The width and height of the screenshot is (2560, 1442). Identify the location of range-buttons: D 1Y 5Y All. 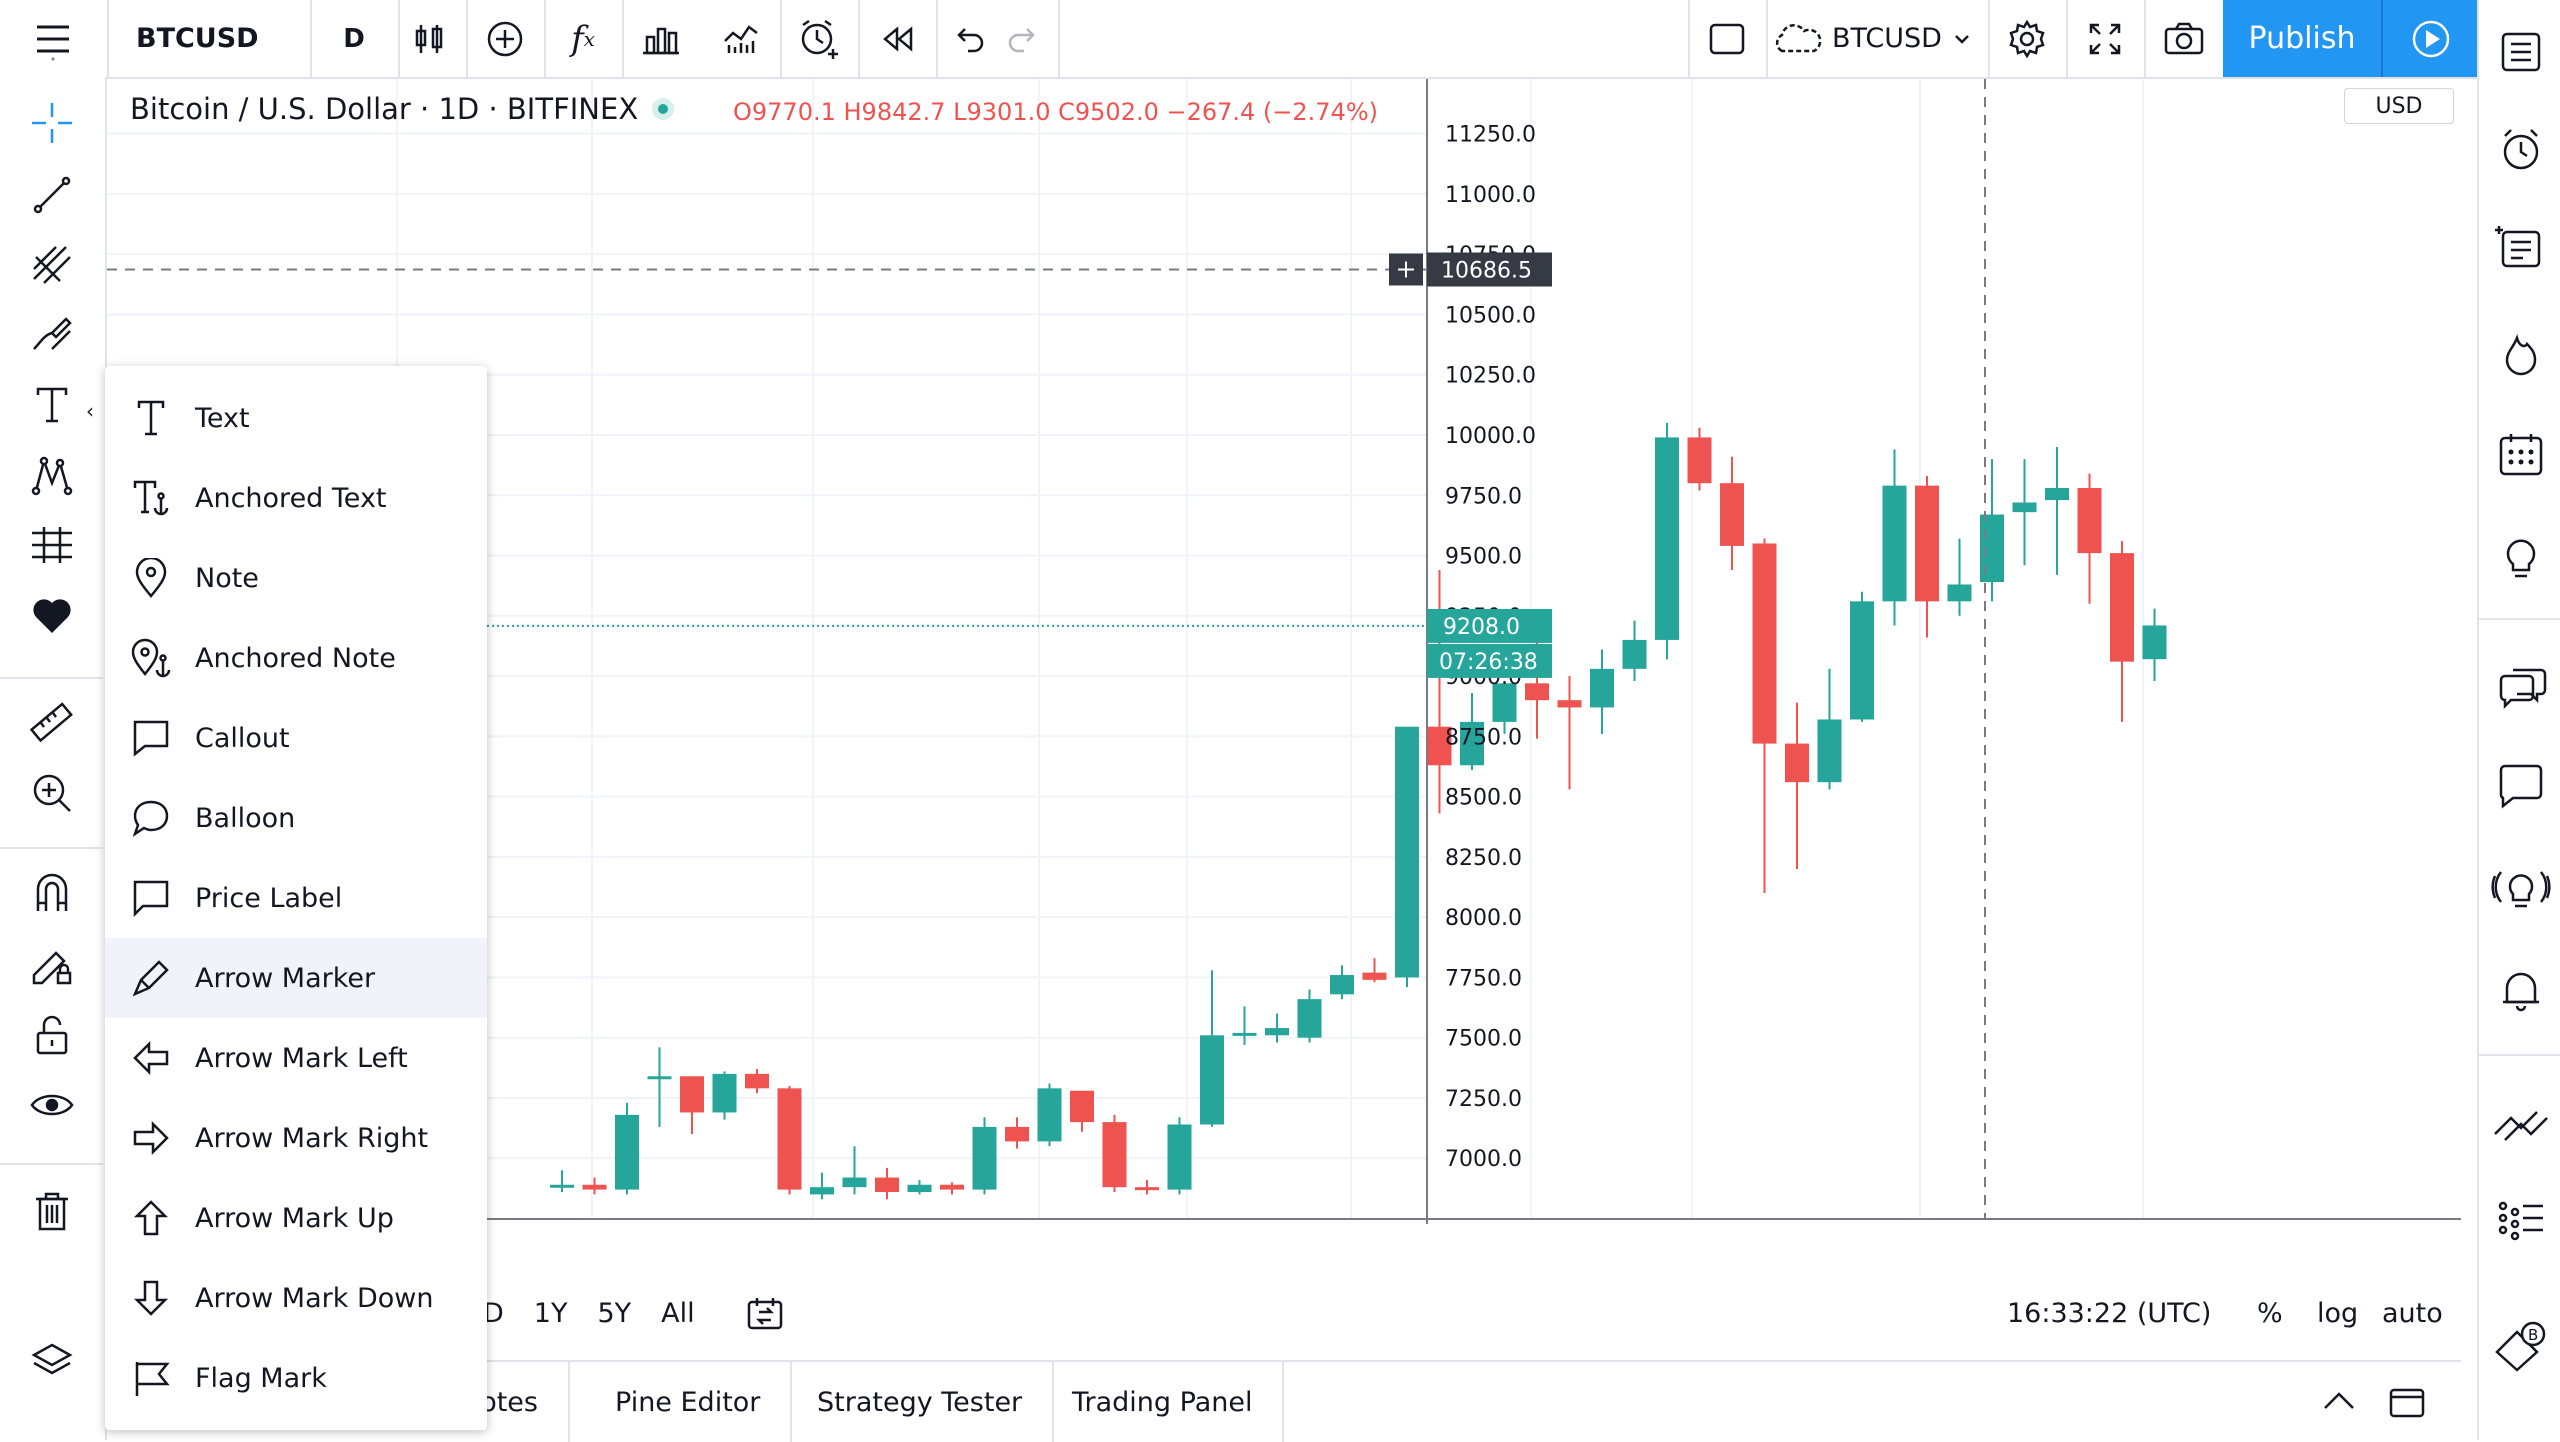
(589, 1313).